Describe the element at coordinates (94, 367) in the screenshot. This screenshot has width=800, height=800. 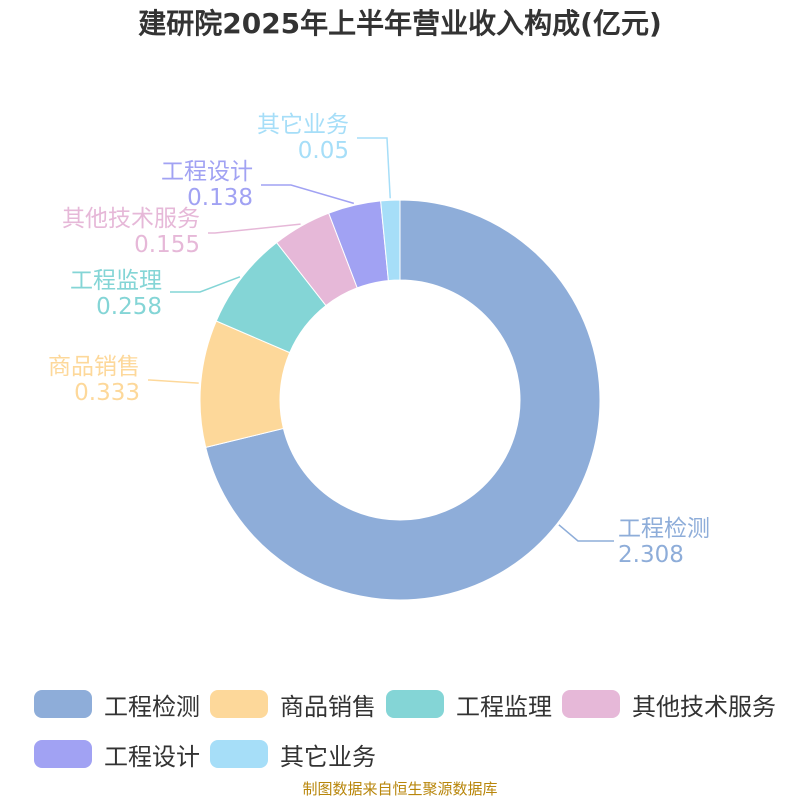
I see `slice-category-label-2: 商品销售` at that location.